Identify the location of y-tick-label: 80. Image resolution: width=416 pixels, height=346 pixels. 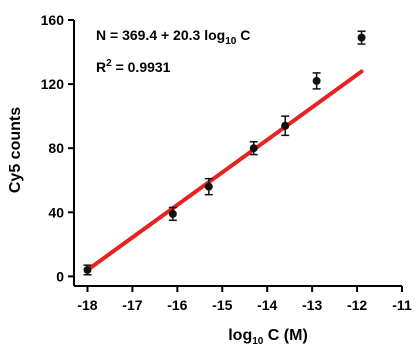
(56, 148).